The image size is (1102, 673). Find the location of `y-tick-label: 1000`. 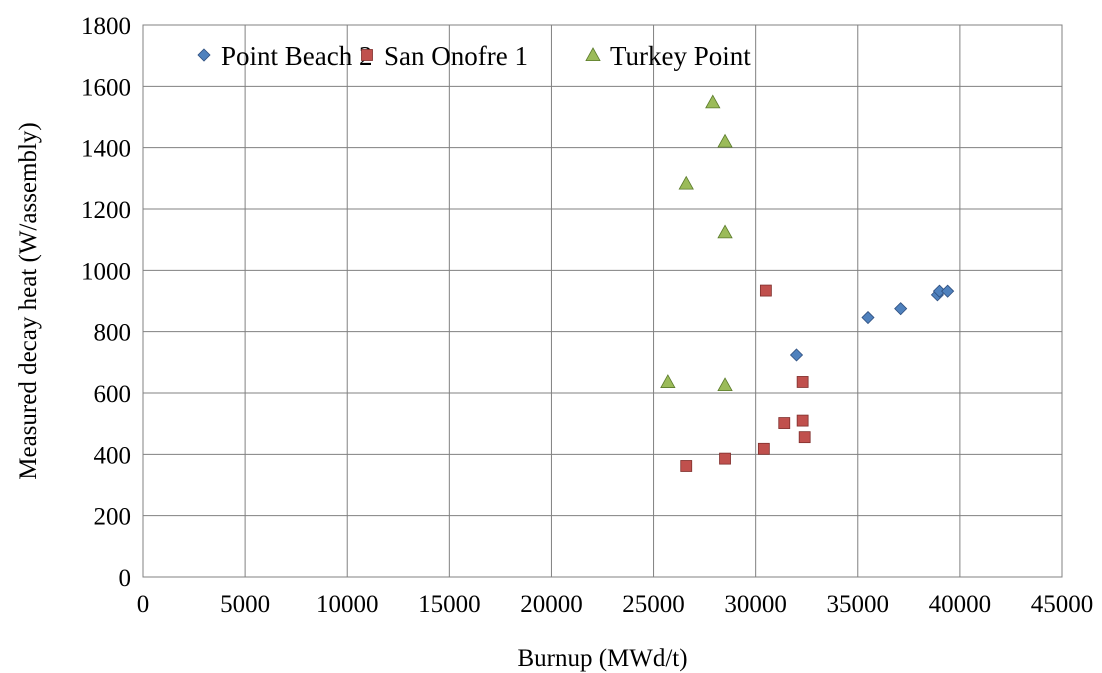

y-tick-label: 1000 is located at coordinates (106, 271).